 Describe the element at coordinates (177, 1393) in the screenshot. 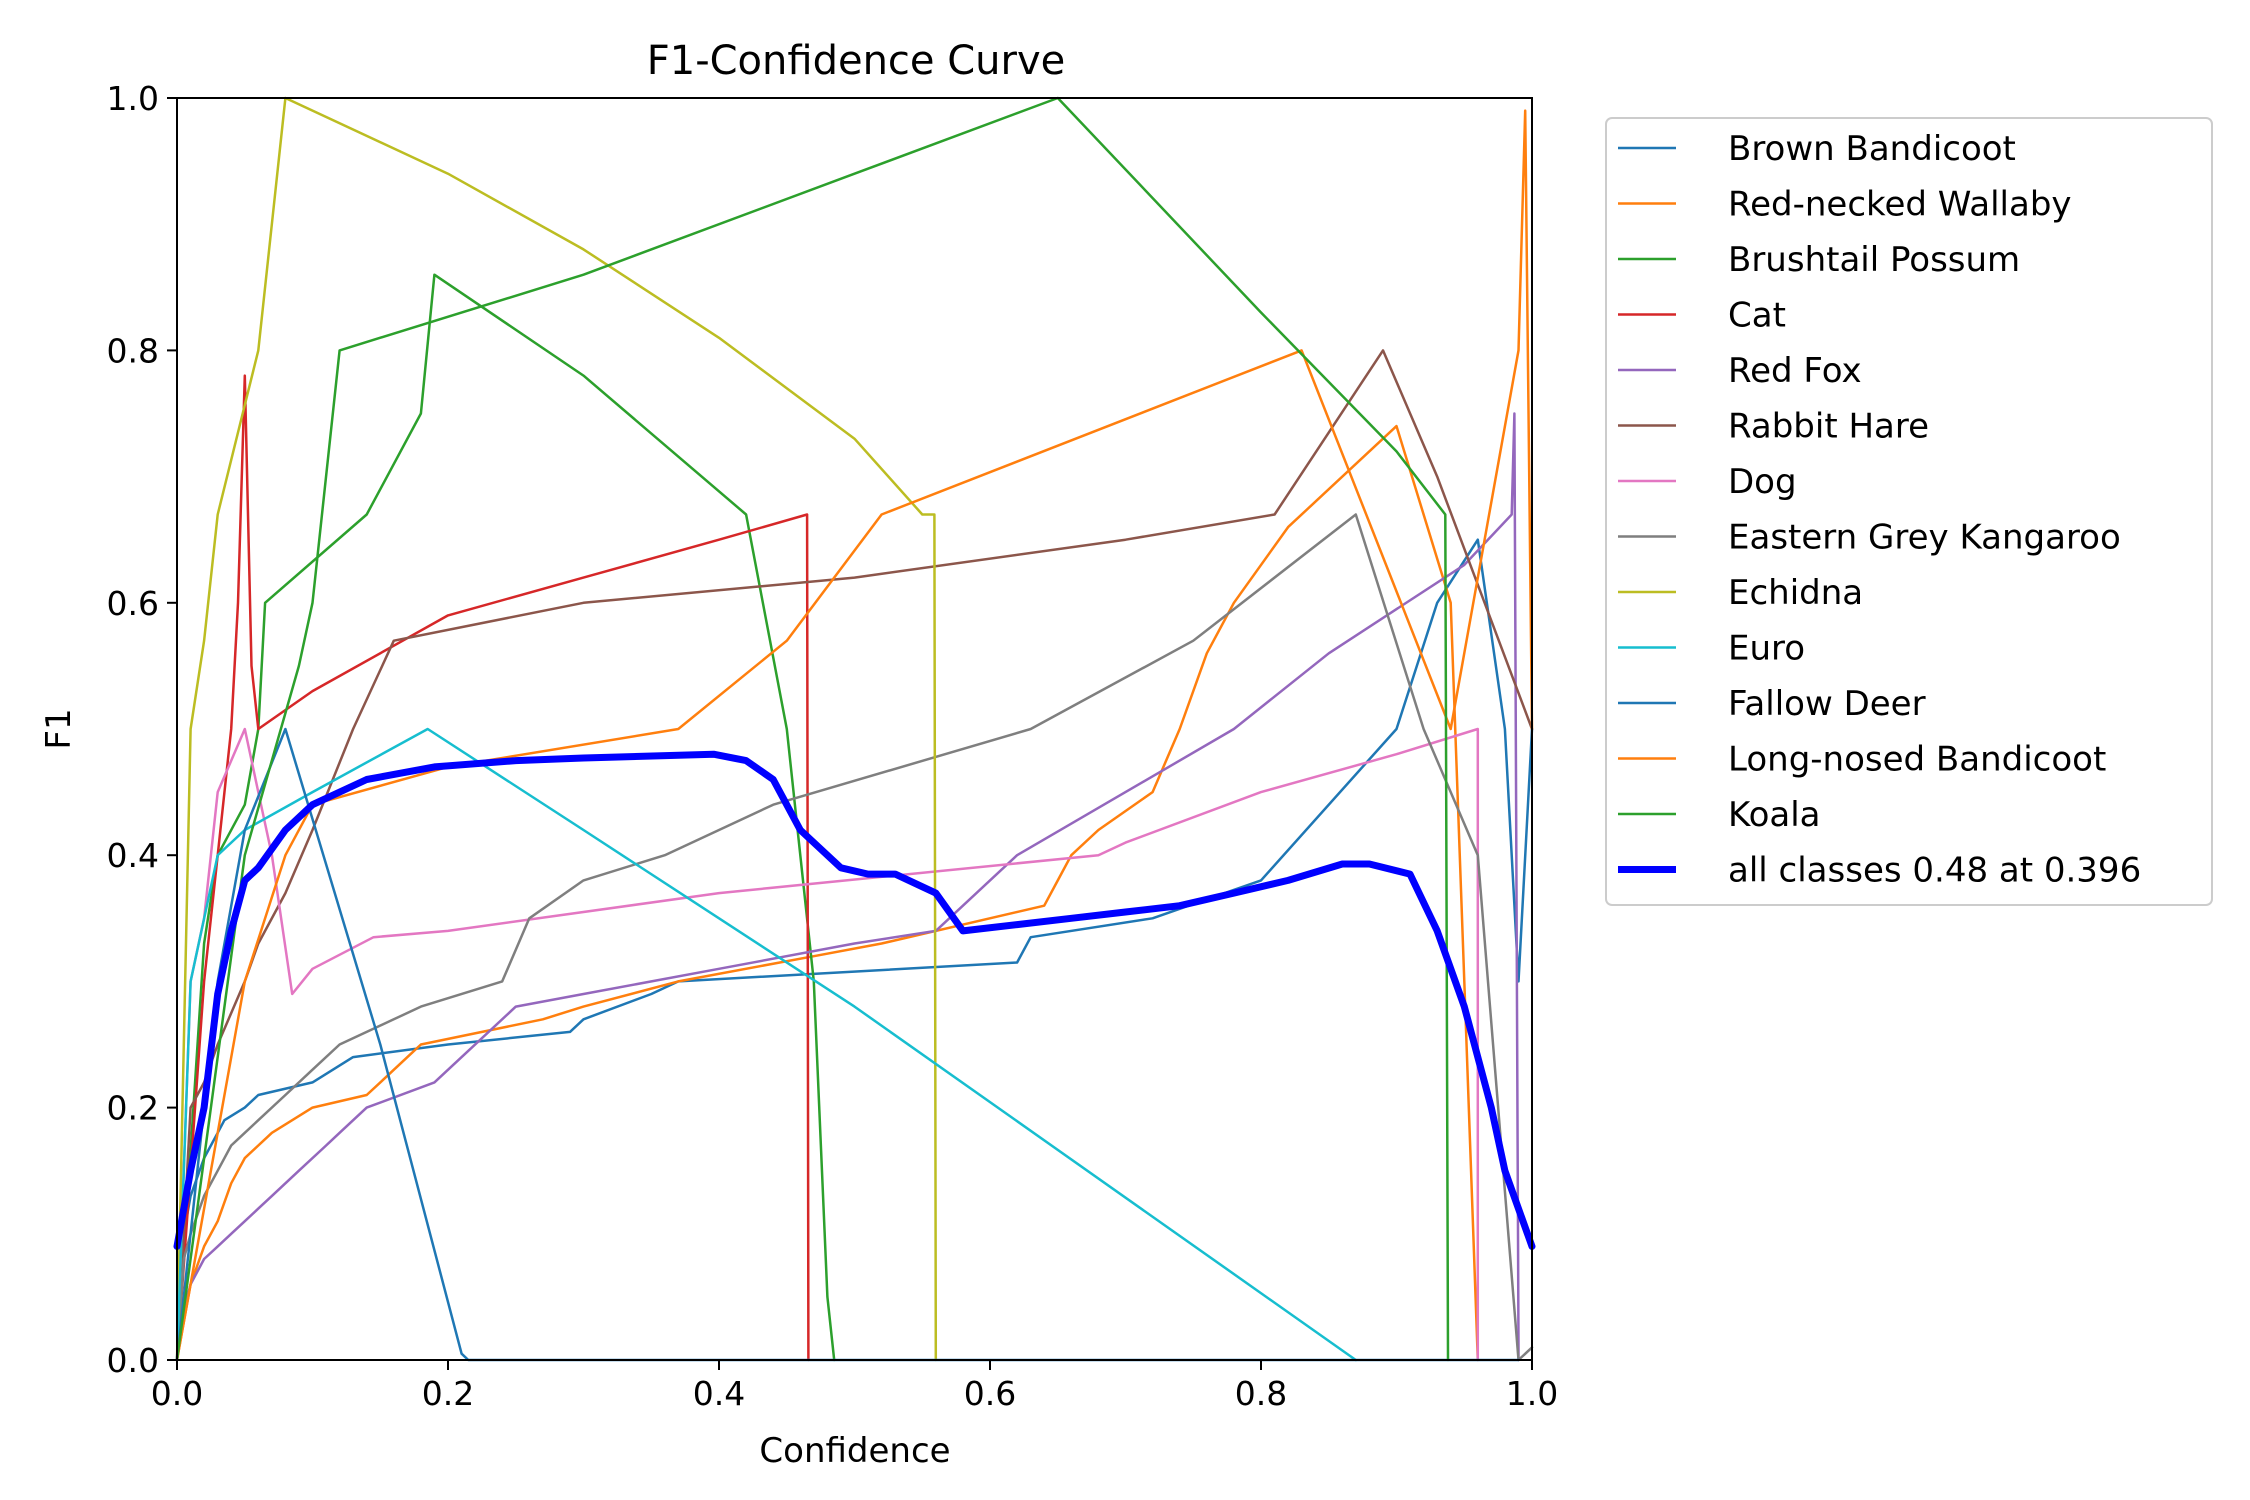

I see `x-tick-label: 0.0` at that location.